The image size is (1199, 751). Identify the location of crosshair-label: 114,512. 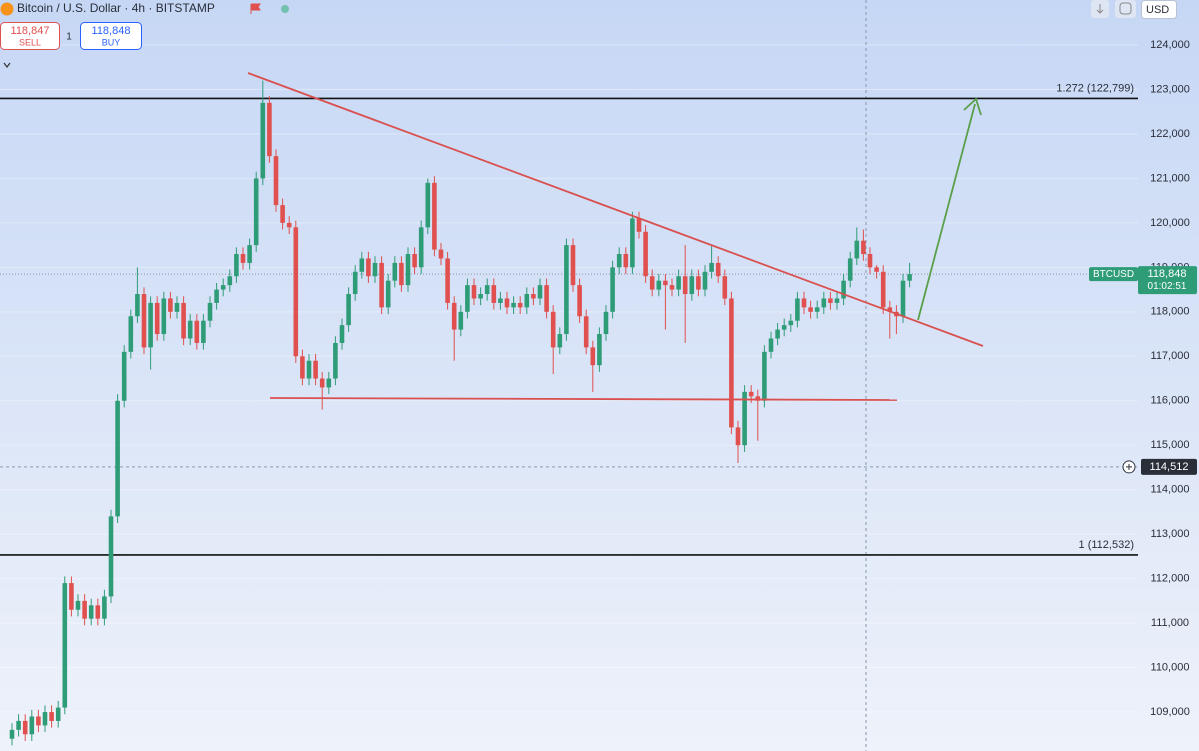
(1169, 467).